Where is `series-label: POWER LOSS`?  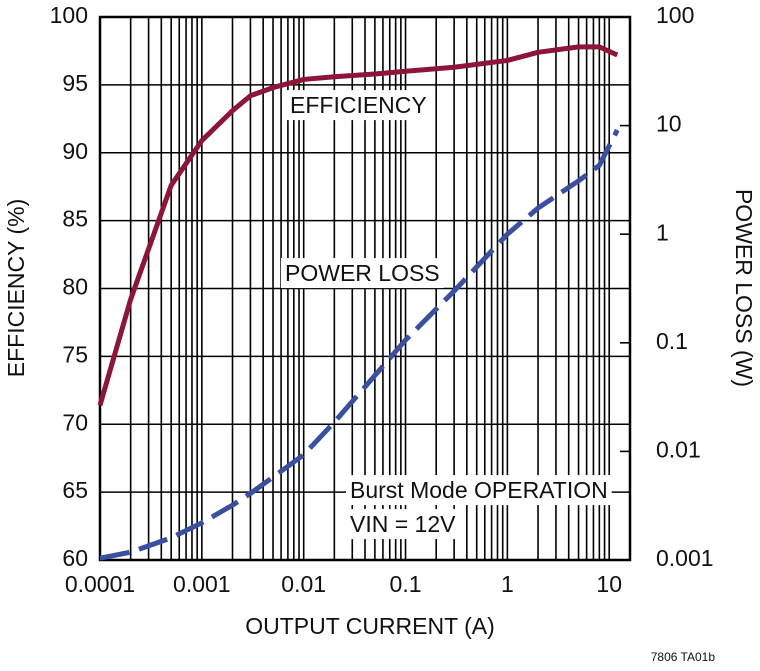 series-label: POWER LOSS is located at coordinates (362, 273).